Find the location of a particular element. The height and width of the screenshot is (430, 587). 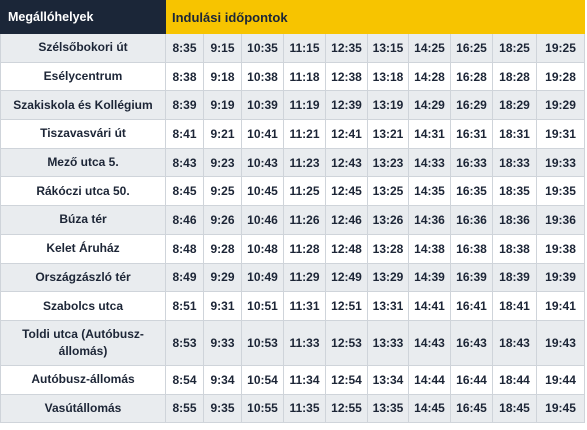

departure-time-cell: 19:25 is located at coordinates (560, 48).